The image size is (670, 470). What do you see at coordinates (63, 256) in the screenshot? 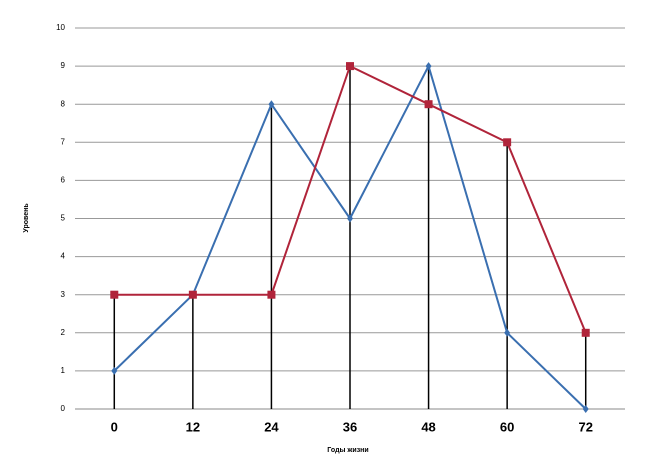
I see `y-tick-label: 4` at bounding box center [63, 256].